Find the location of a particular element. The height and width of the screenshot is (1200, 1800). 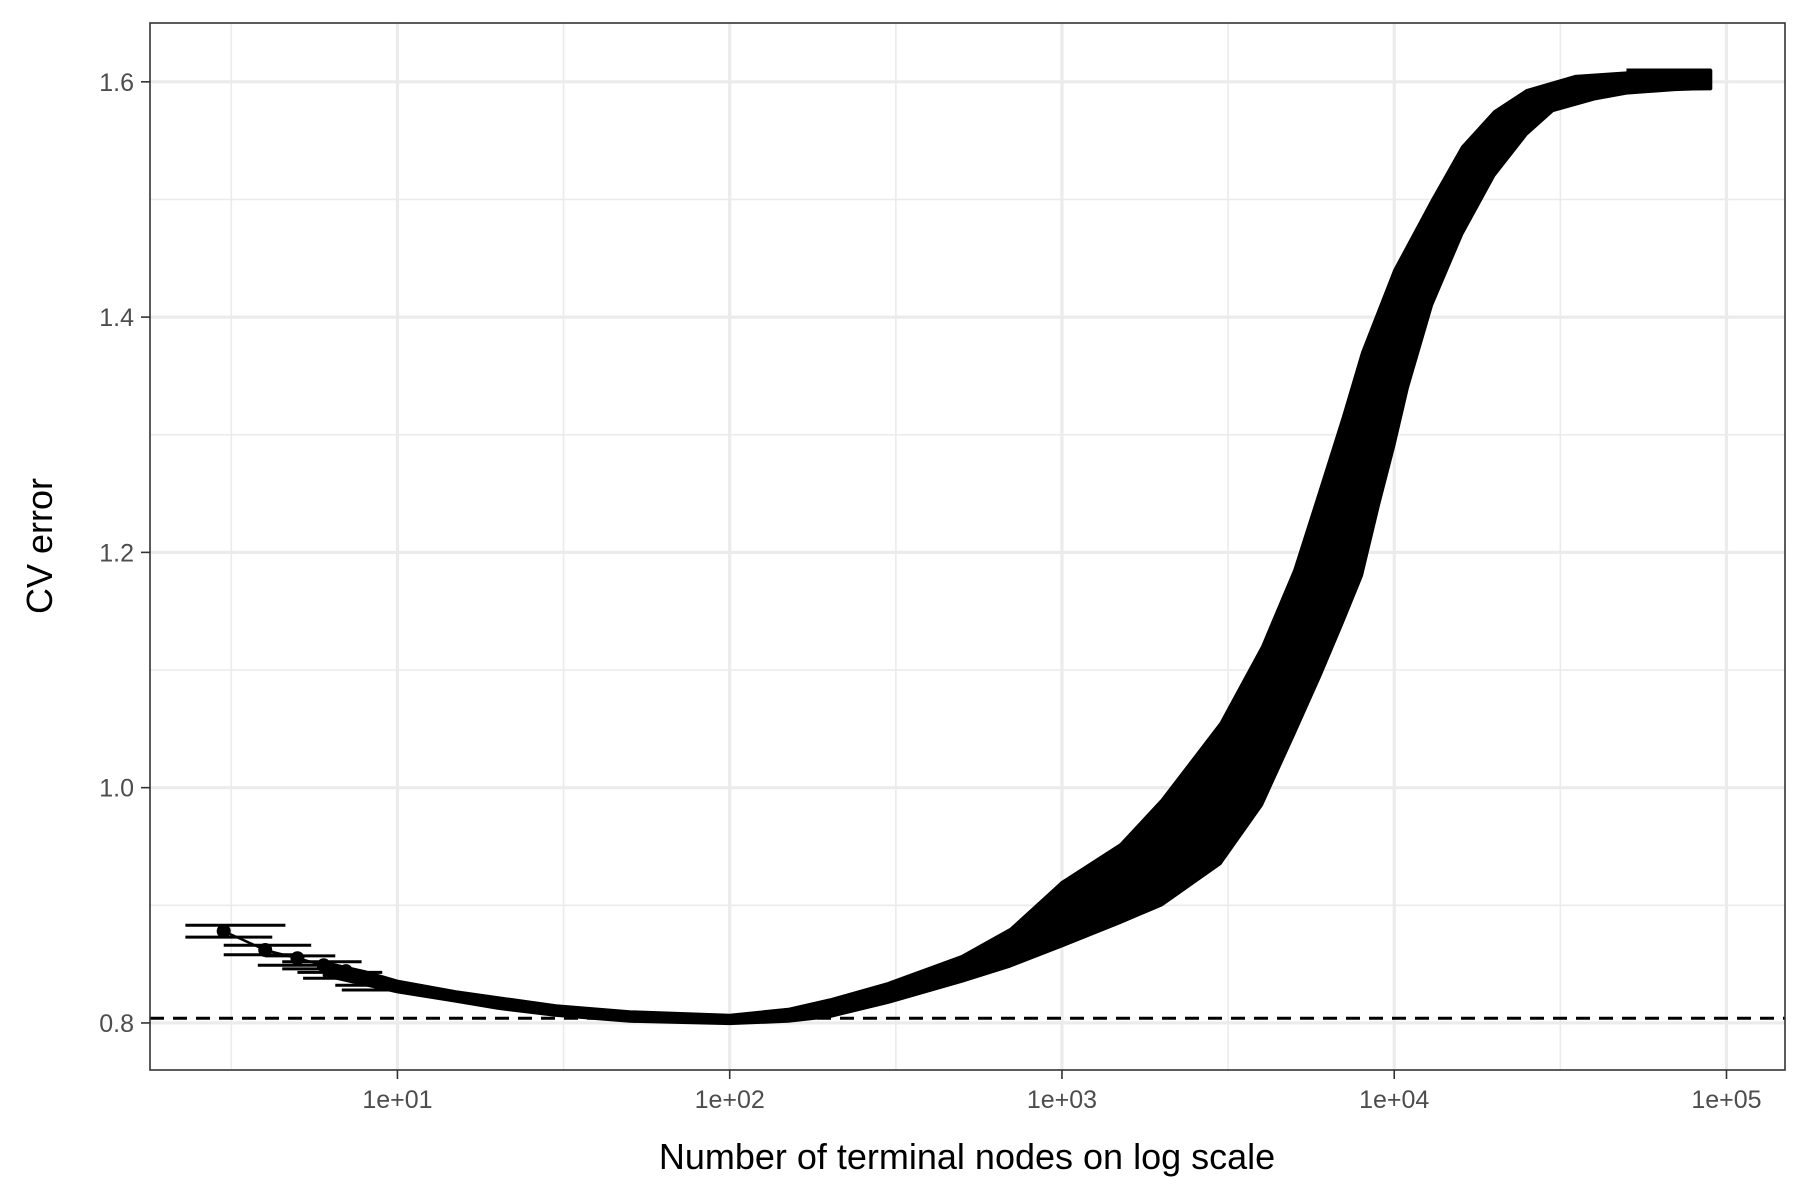

x-tick-label: 1e+05 is located at coordinates (1726, 1100).